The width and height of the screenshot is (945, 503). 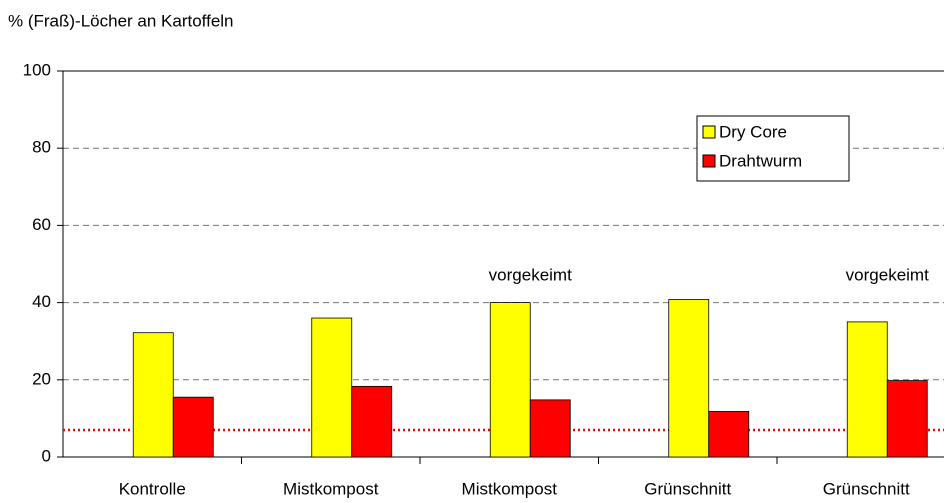 I want to click on y-tick-label: 40, so click(x=41, y=301).